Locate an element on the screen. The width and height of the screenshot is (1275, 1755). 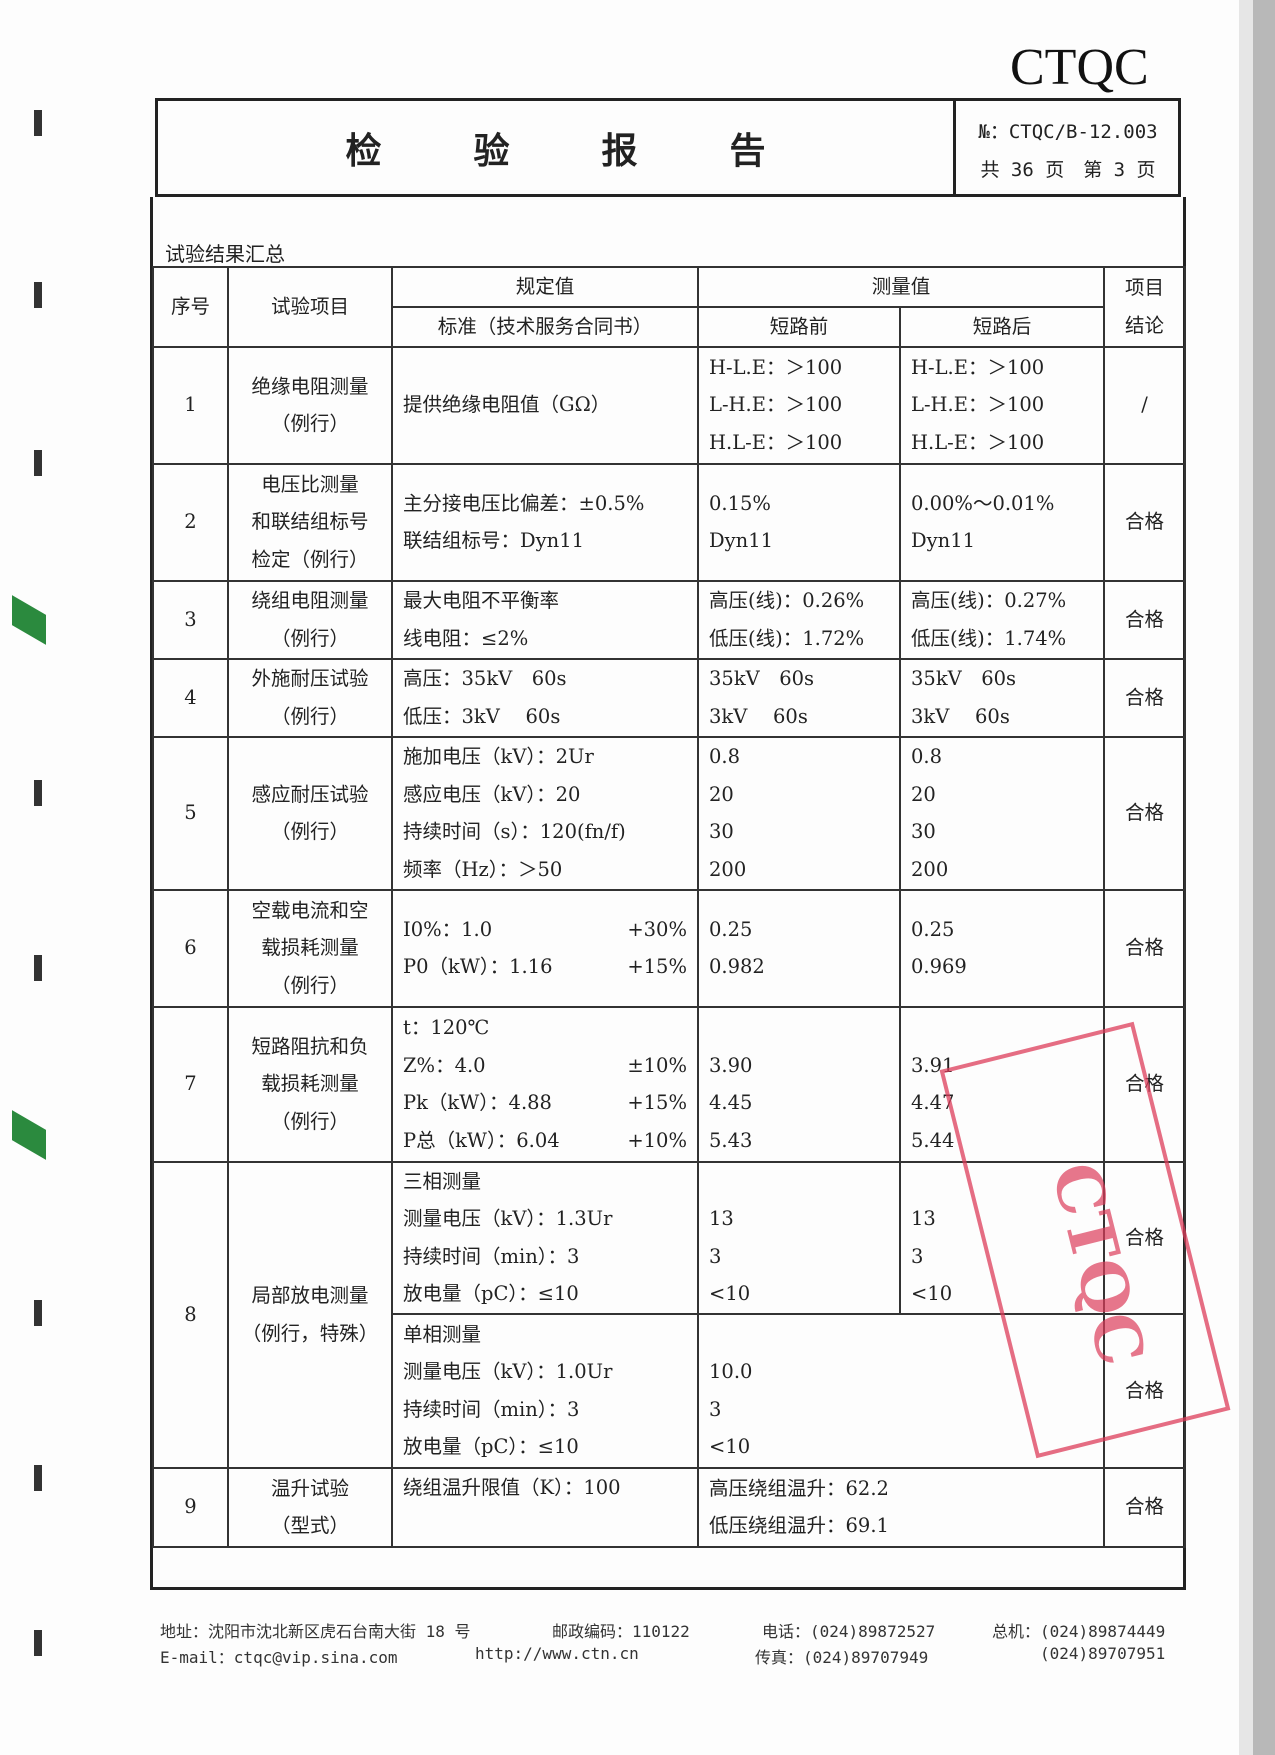
email: E-mail：ctqc@vip.sina.com is located at coordinates (279, 1657).